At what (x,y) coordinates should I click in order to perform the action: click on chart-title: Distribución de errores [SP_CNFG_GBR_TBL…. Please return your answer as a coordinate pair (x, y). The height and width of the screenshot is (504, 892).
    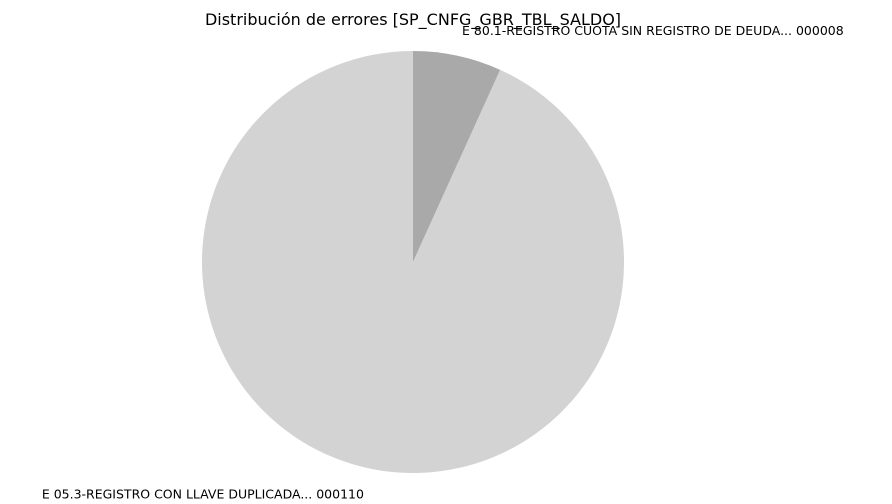
    Looking at the image, I should click on (413, 20).